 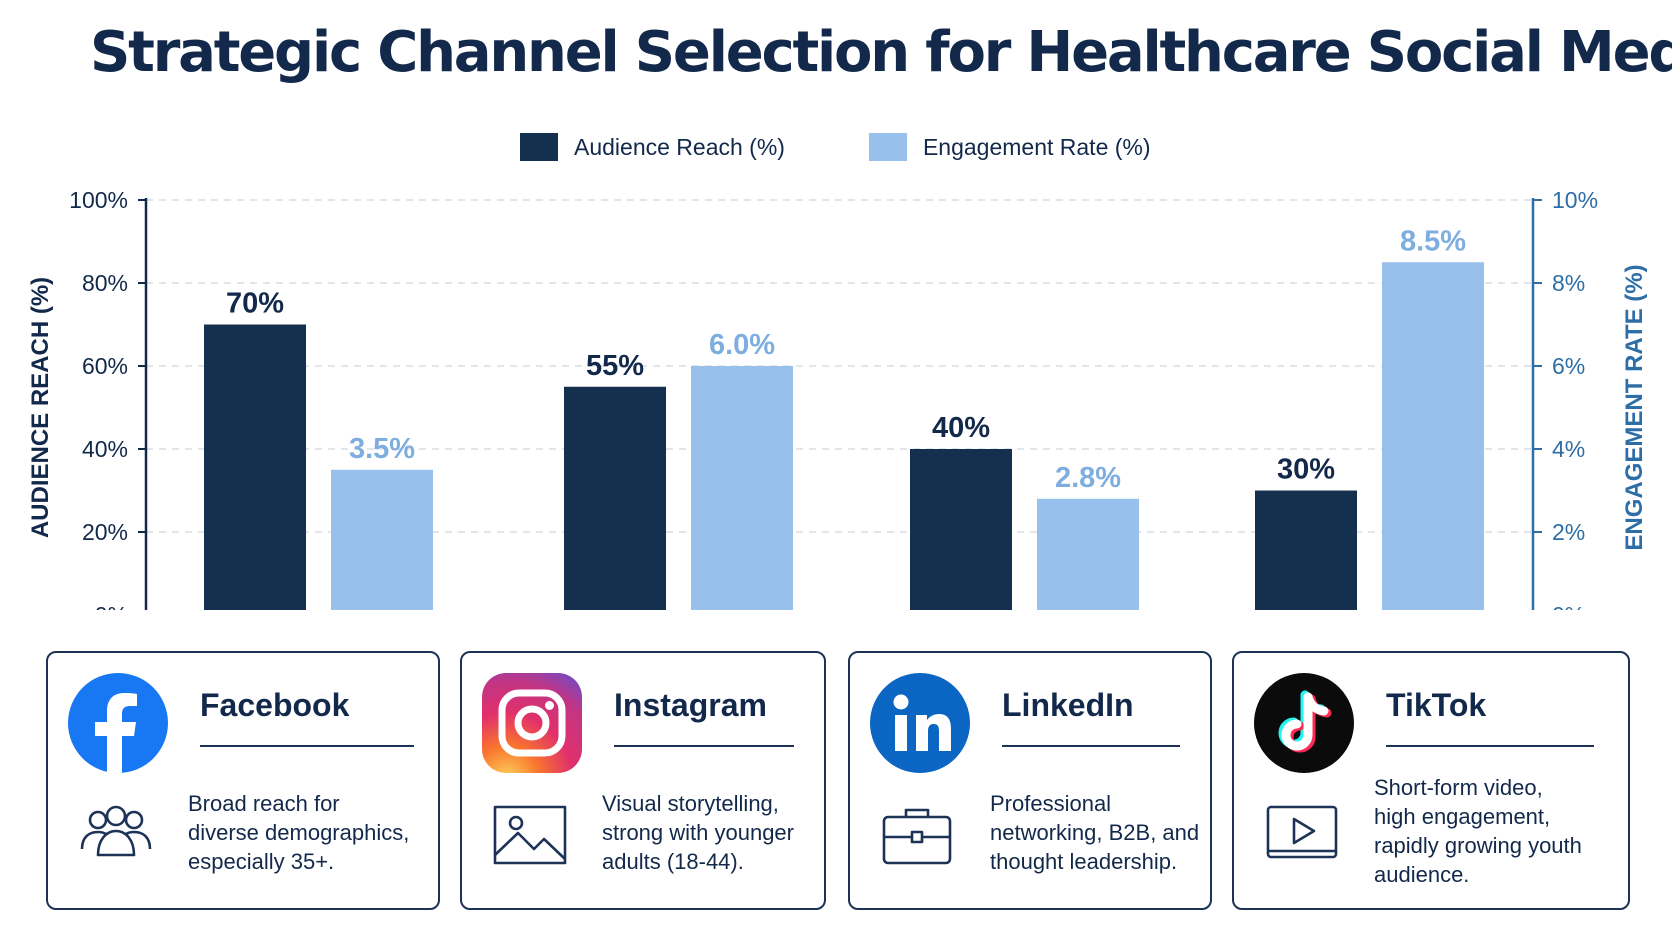 What do you see at coordinates (1458, 787) in the screenshot?
I see `description-line: Short-form video,` at bounding box center [1458, 787].